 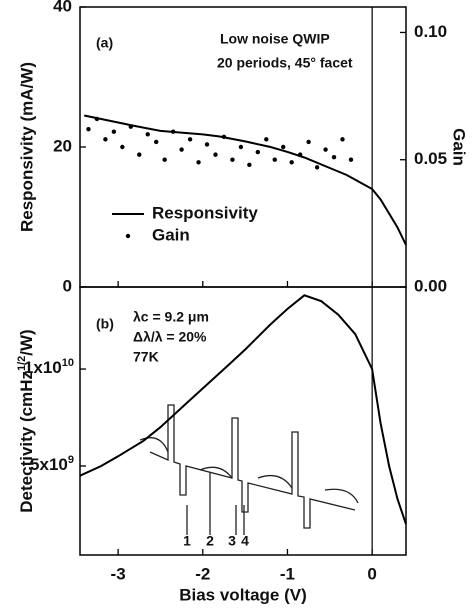 I want to click on electron-path, so click(x=249, y=470).